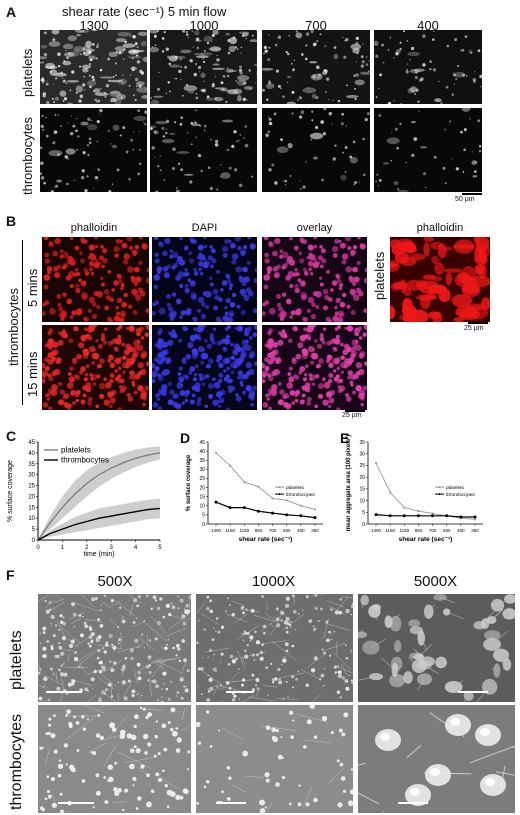  I want to click on chart-e-ytick: 15, so click(362, 490).